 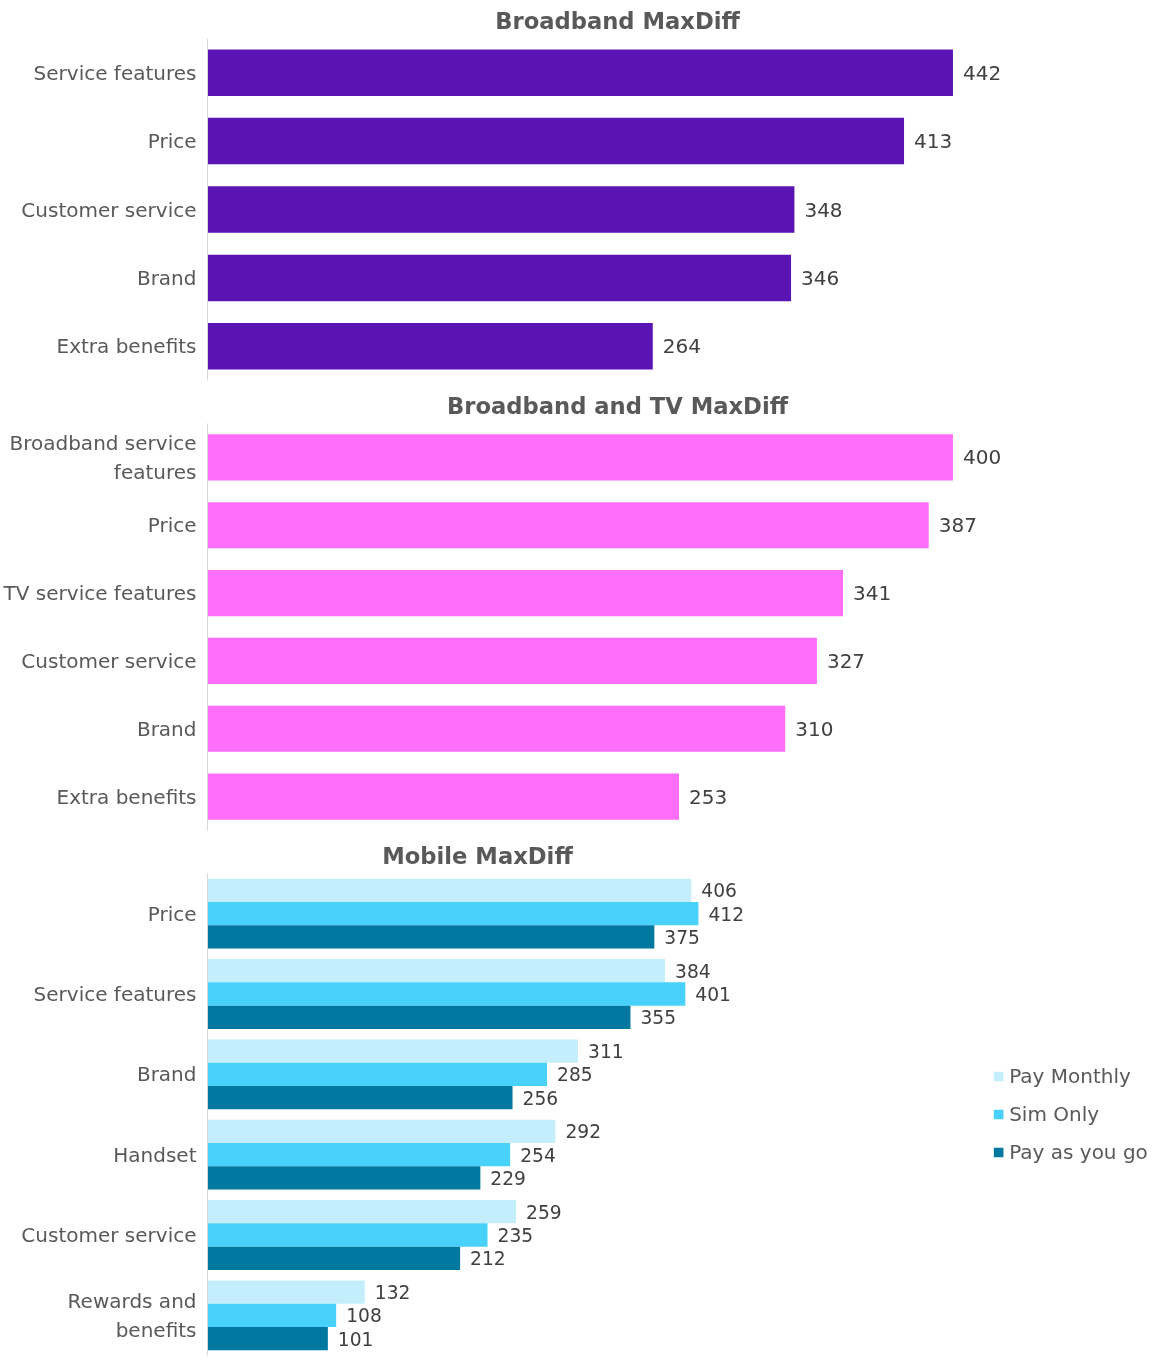 I want to click on y-tick-label: TV service features, so click(x=99, y=593).